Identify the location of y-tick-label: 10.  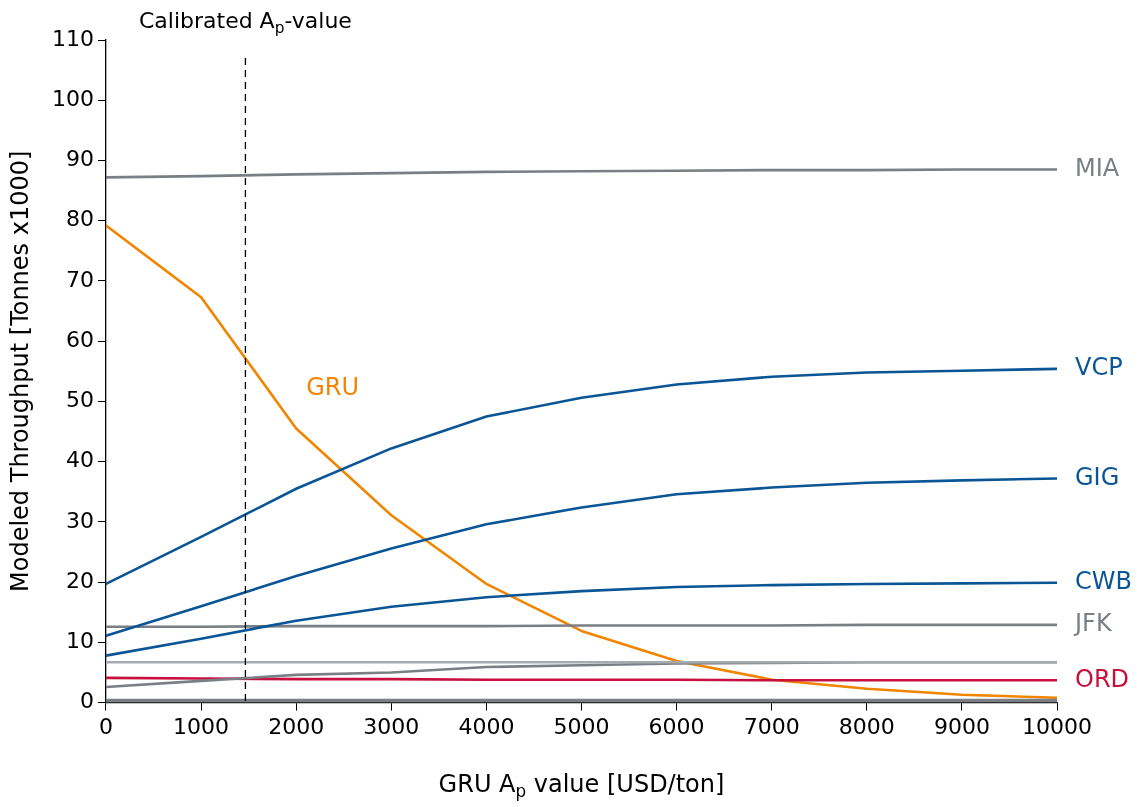
(79, 641).